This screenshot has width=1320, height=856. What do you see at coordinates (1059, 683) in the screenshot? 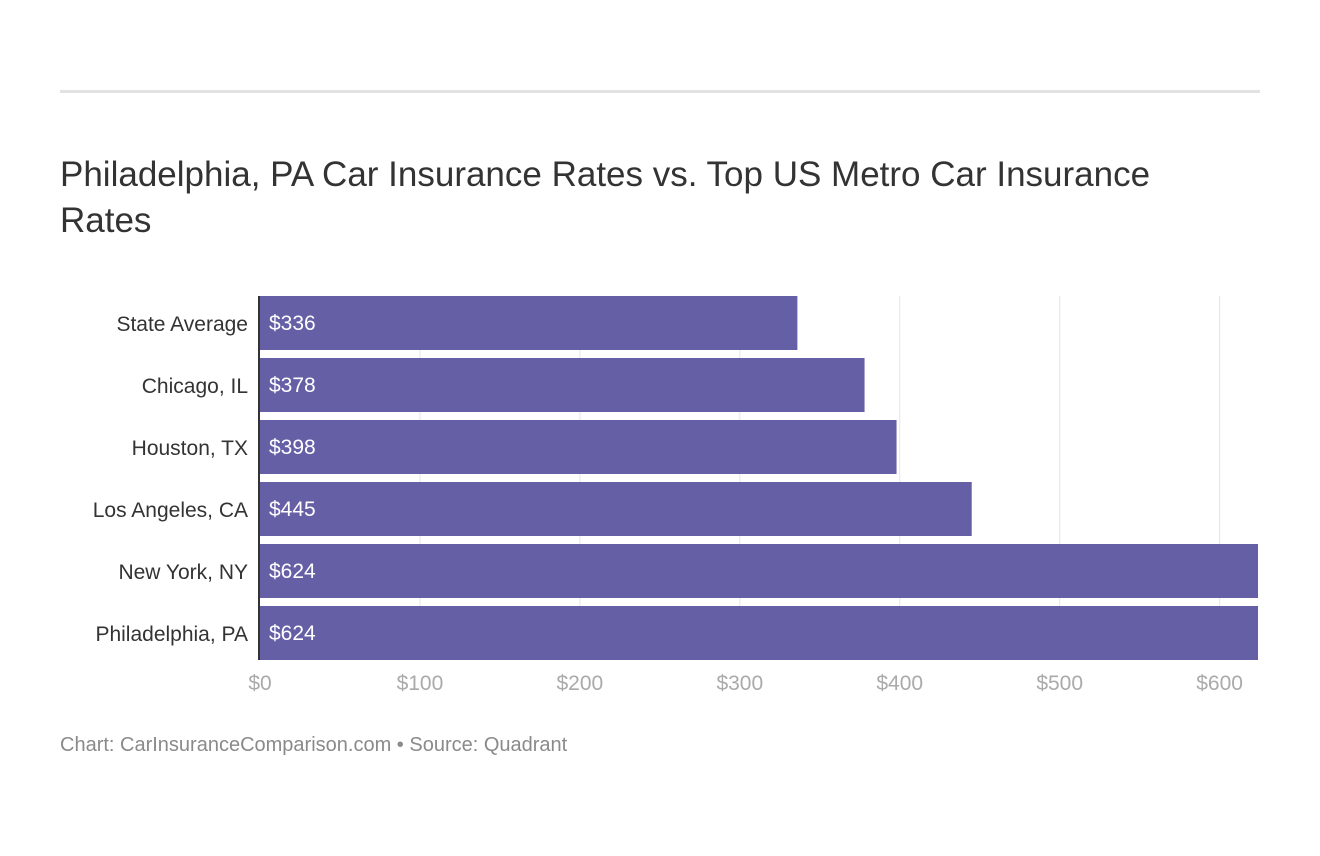
I see `x-tick-label: $500` at bounding box center [1059, 683].